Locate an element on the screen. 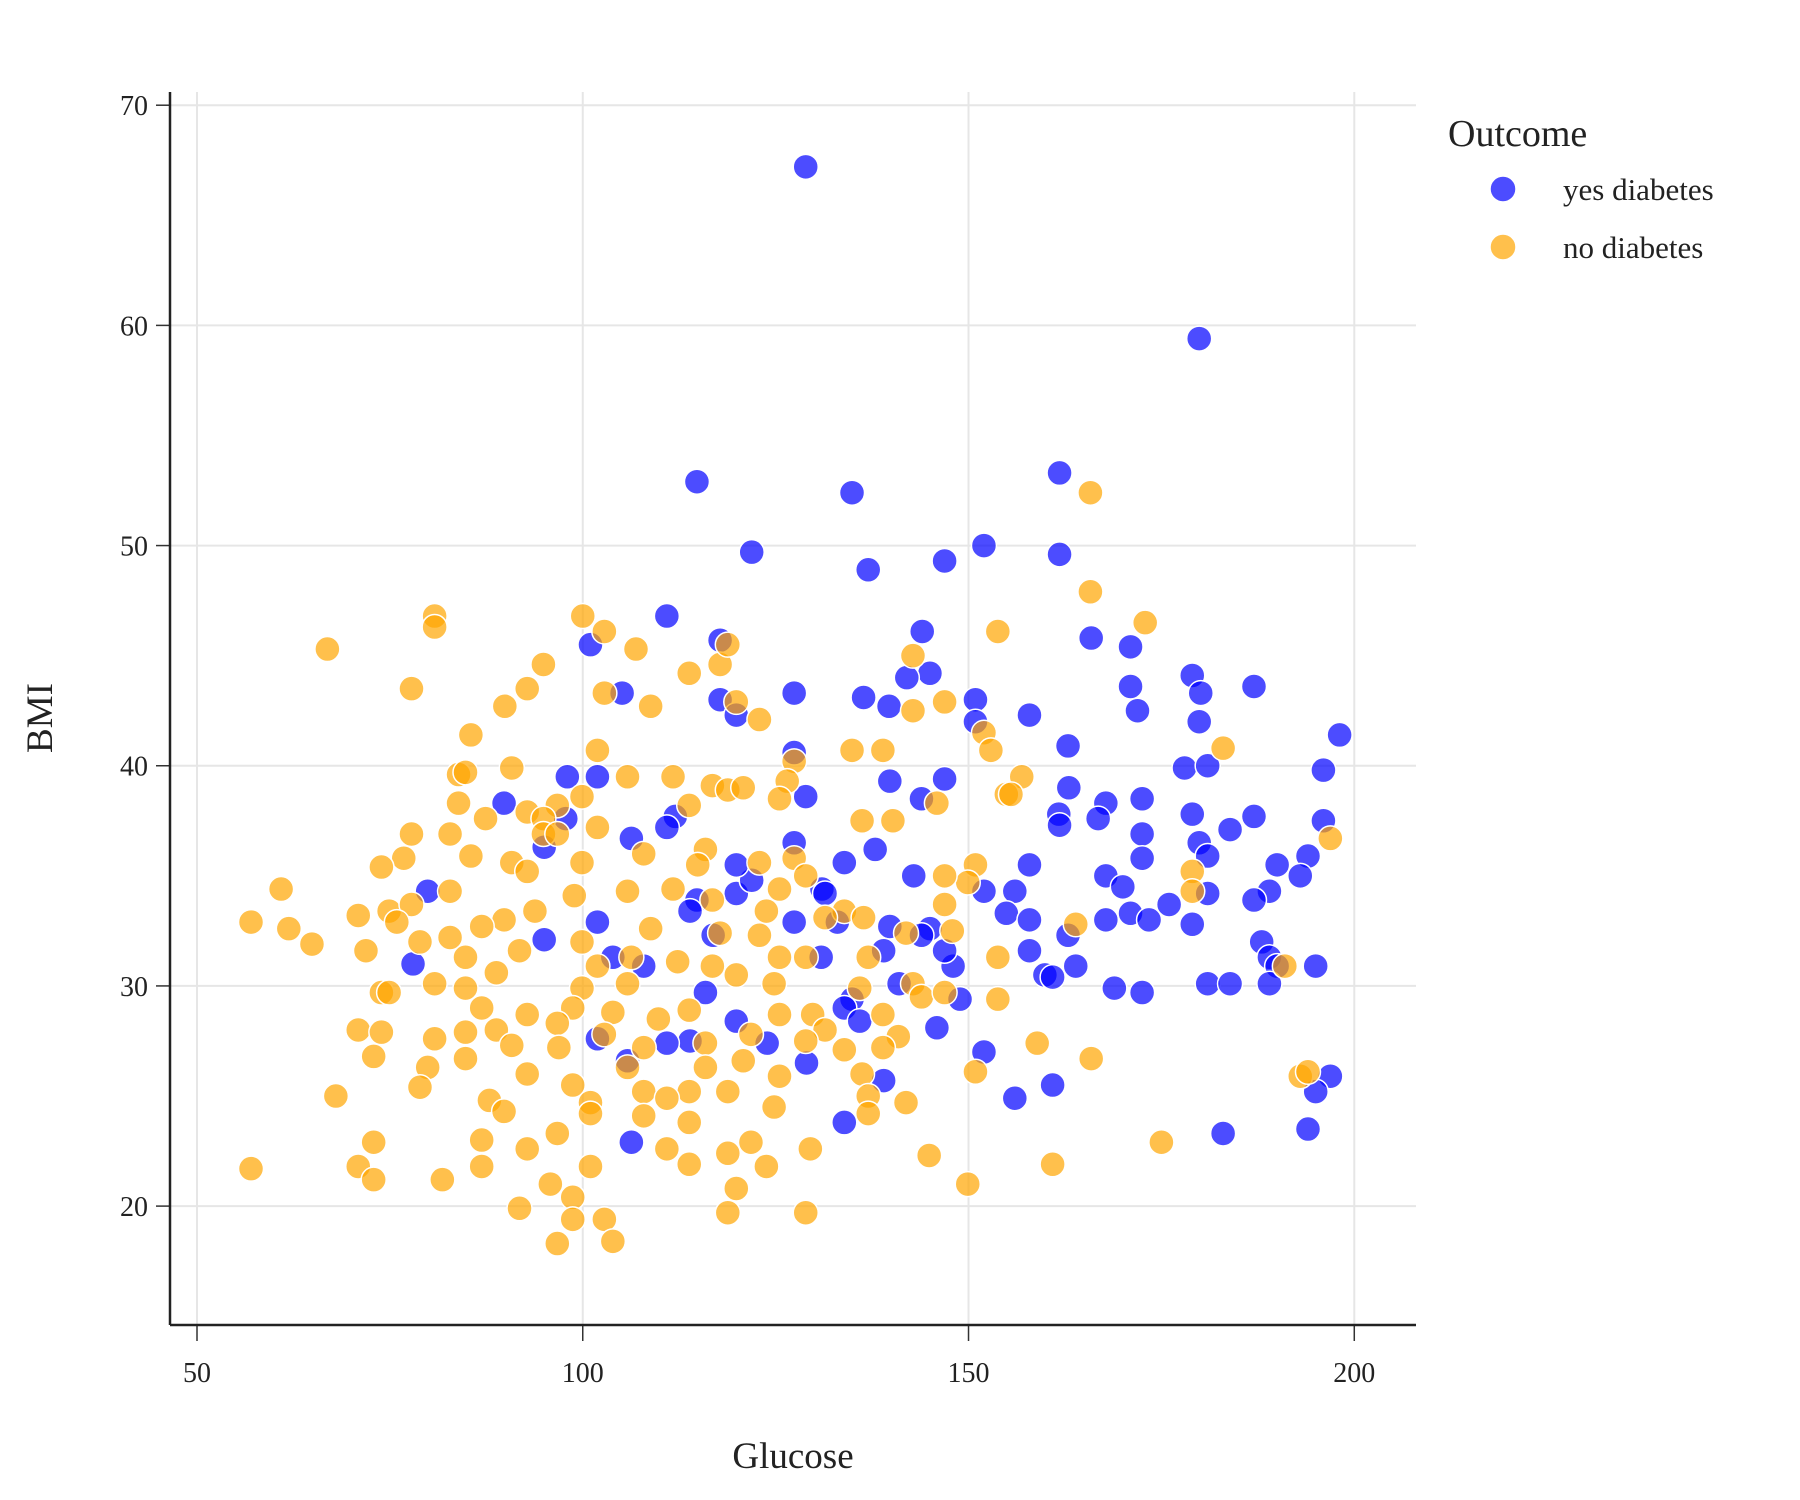 Image resolution: width=1800 pixels, height=1500 pixels. x-axis-label: Glucose is located at coordinates (792, 1456).